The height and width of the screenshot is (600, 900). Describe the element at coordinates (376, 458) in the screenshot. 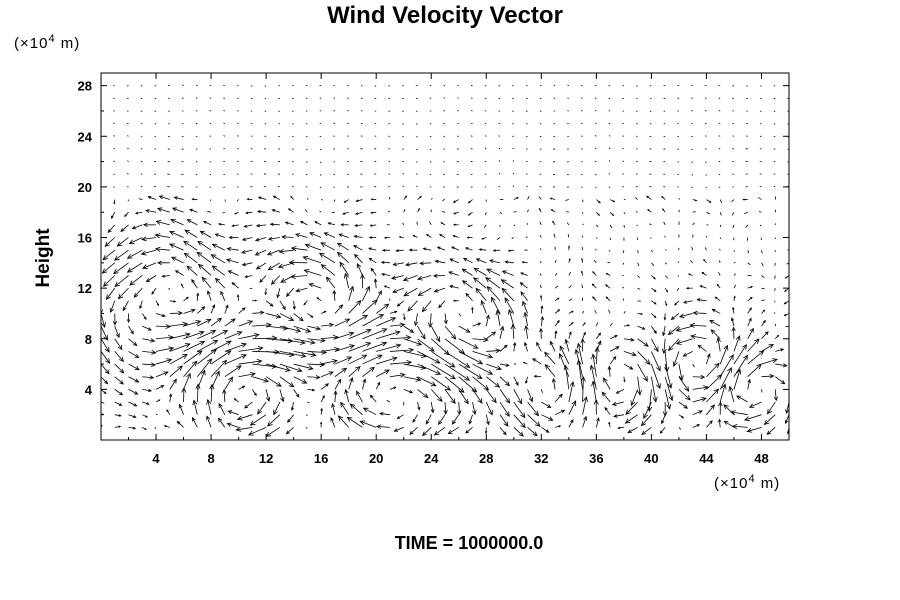

I see `x-tick-label: 20` at that location.